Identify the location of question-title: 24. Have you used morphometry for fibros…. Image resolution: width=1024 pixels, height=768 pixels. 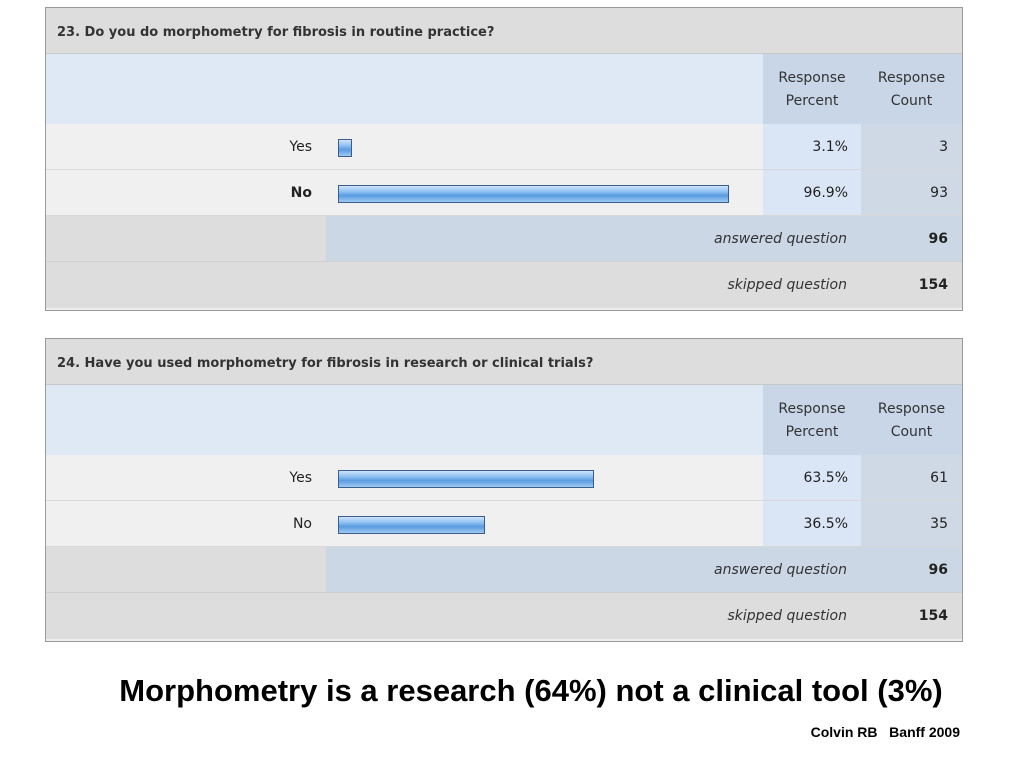
(504, 362).